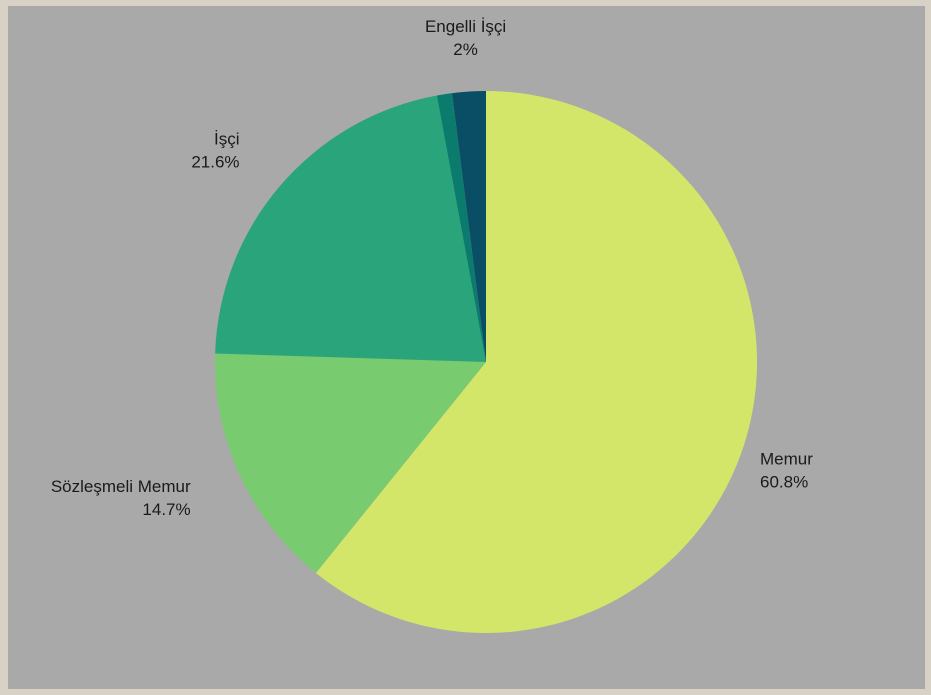 This screenshot has width=931, height=695. I want to click on slice-name-label: Memur, so click(786, 459).